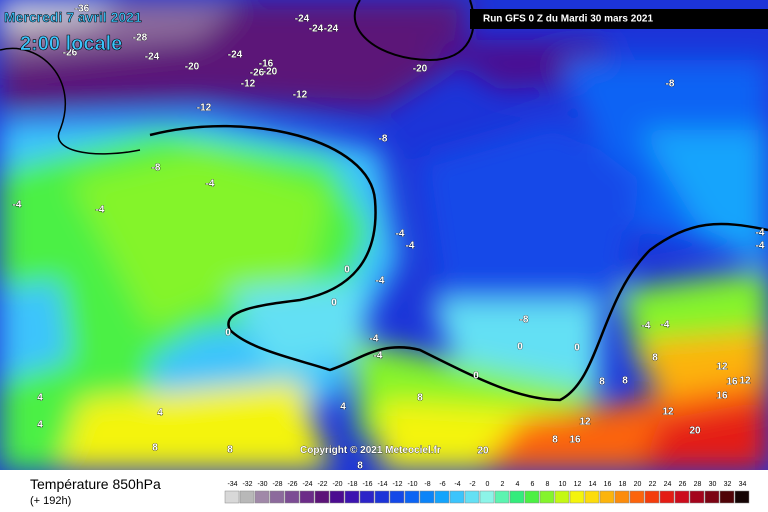 The image size is (768, 512). What do you see at coordinates (277, 484) in the screenshot?
I see `scale-label: -28` at bounding box center [277, 484].